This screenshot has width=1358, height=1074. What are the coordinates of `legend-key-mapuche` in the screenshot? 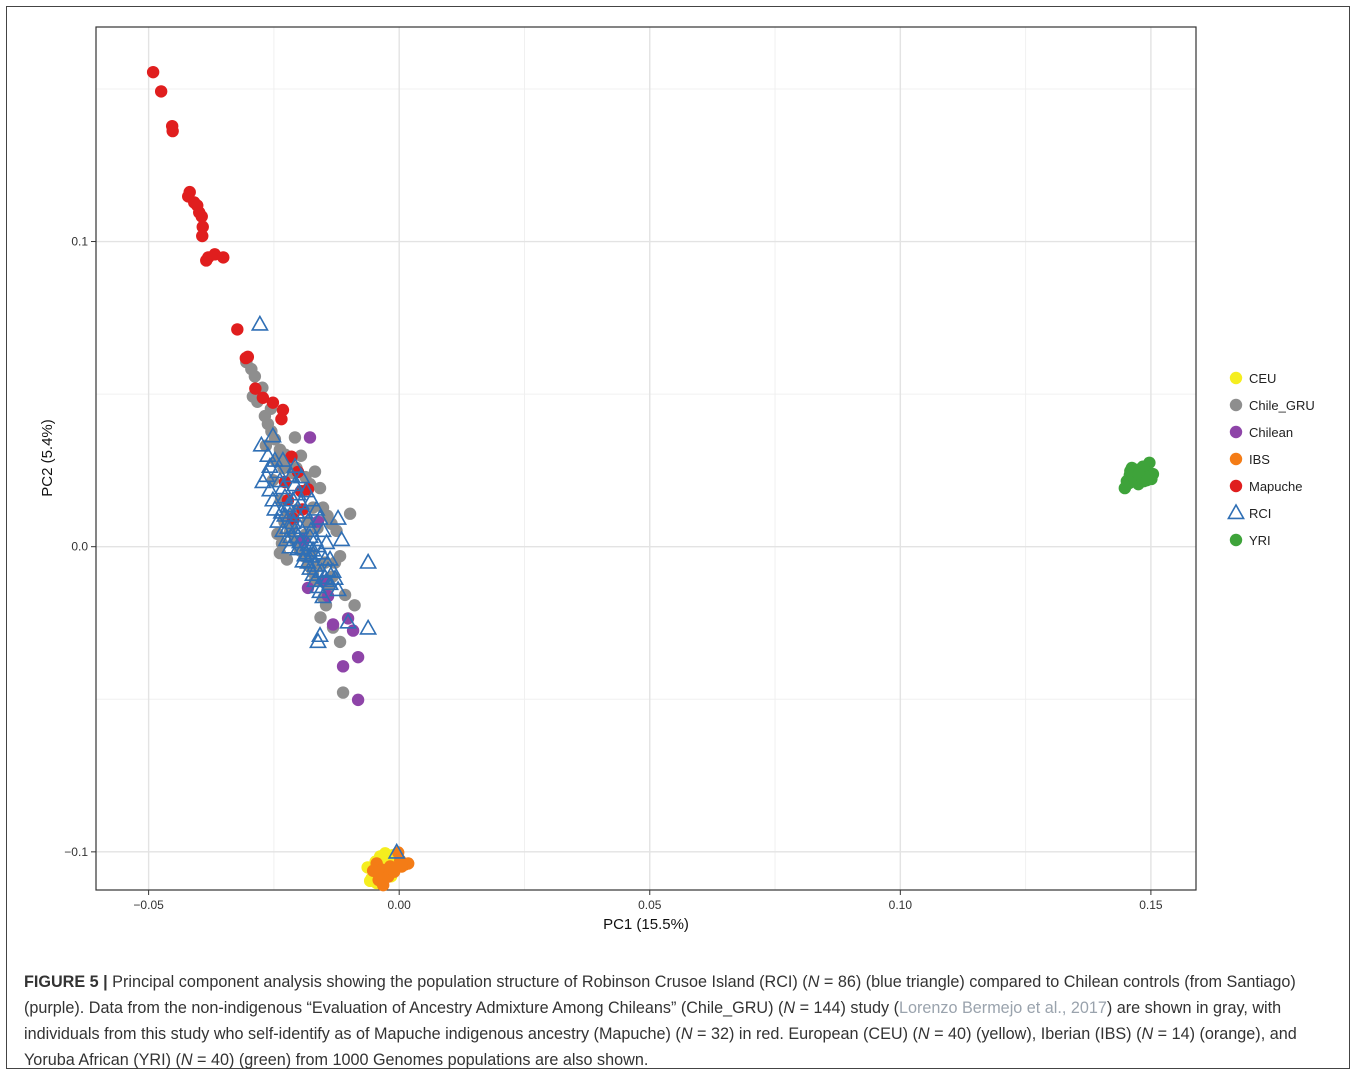 It's located at (1236, 486).